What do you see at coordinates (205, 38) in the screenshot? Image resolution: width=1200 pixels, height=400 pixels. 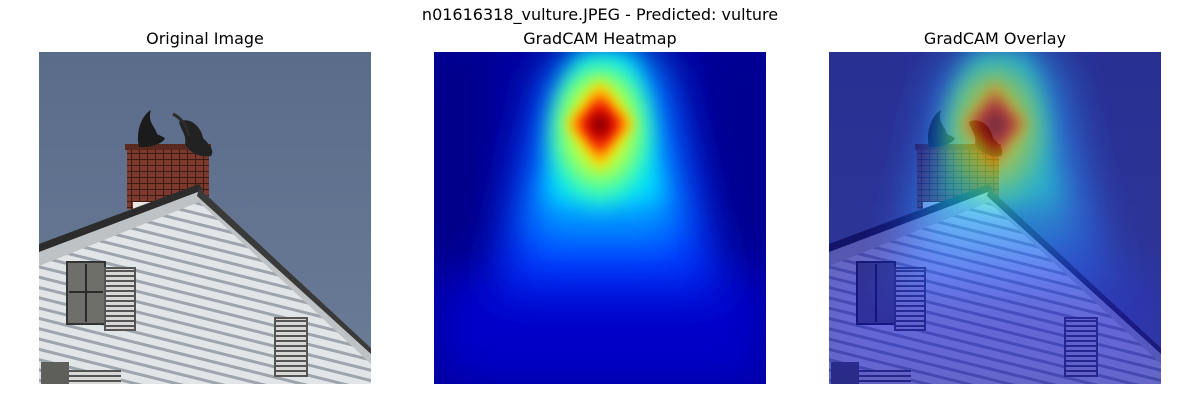 I see `panel-title-original: Original Image` at bounding box center [205, 38].